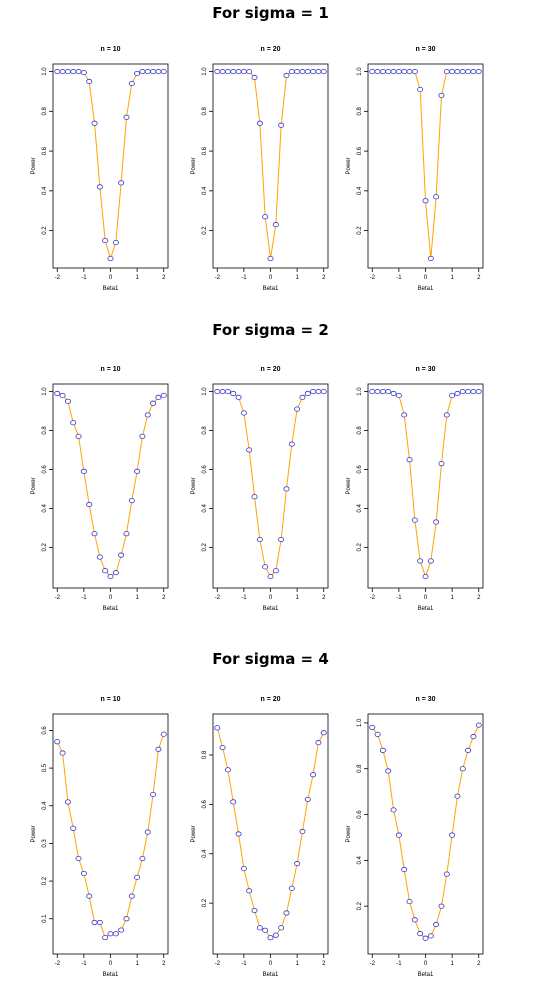 This screenshot has width=541, height=989. Describe the element at coordinates (360, 814) in the screenshot. I see `chart-8-ytick-label-2: 0.6` at that location.